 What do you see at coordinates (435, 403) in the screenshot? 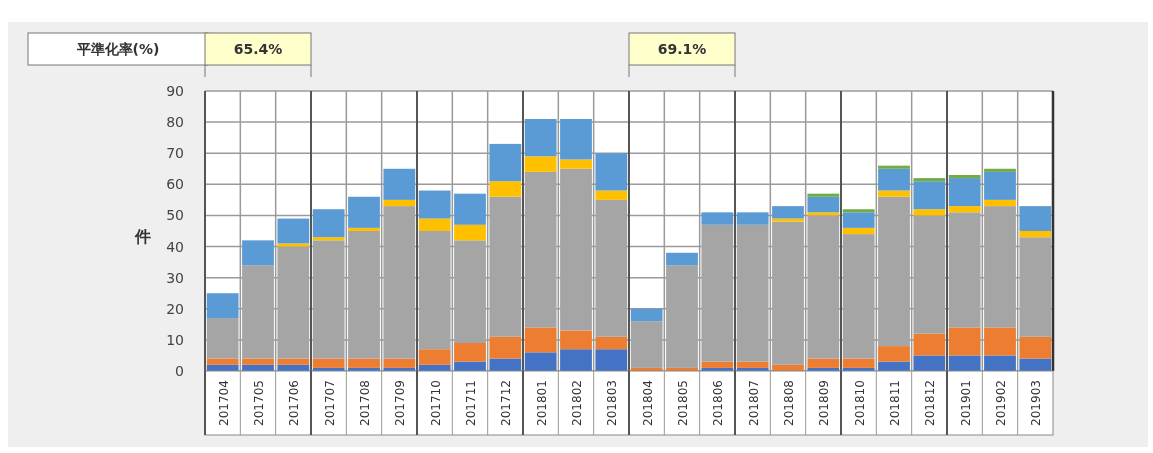
I see `x-tick-label: 201710` at bounding box center [435, 403].